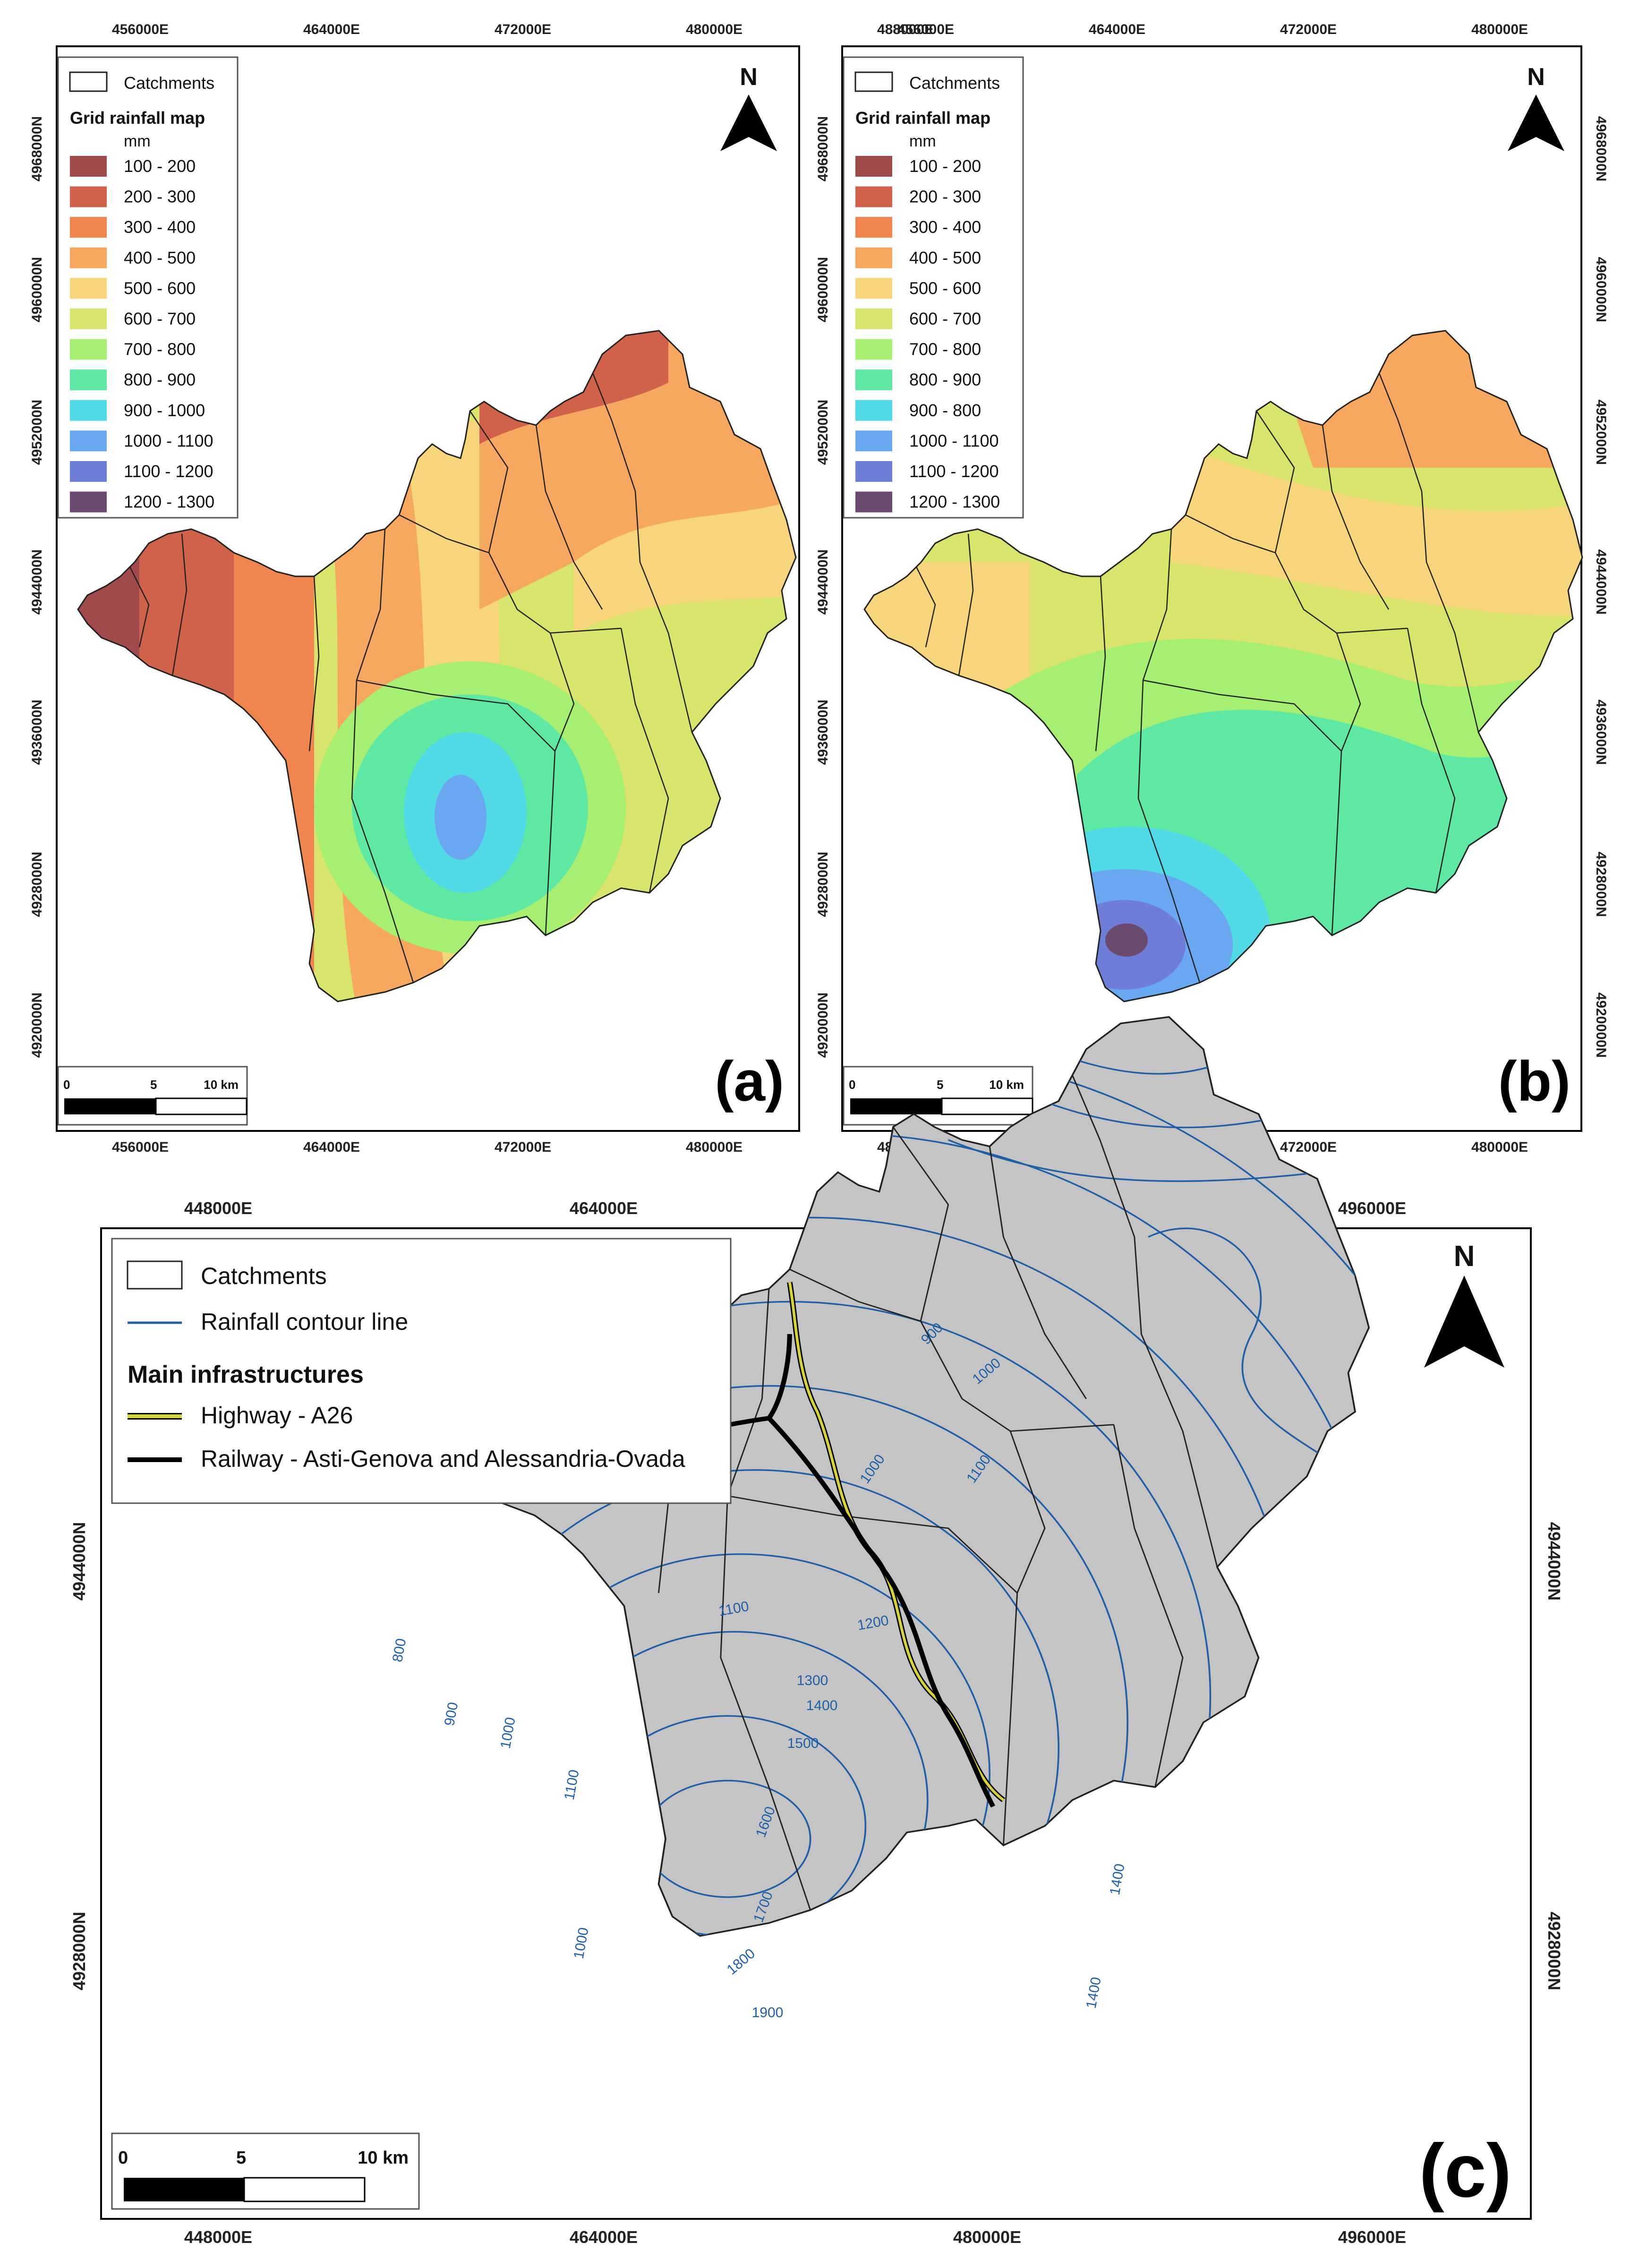  What do you see at coordinates (1465, 2170) in the screenshot?
I see `panel-tag-c: (c)` at bounding box center [1465, 2170].